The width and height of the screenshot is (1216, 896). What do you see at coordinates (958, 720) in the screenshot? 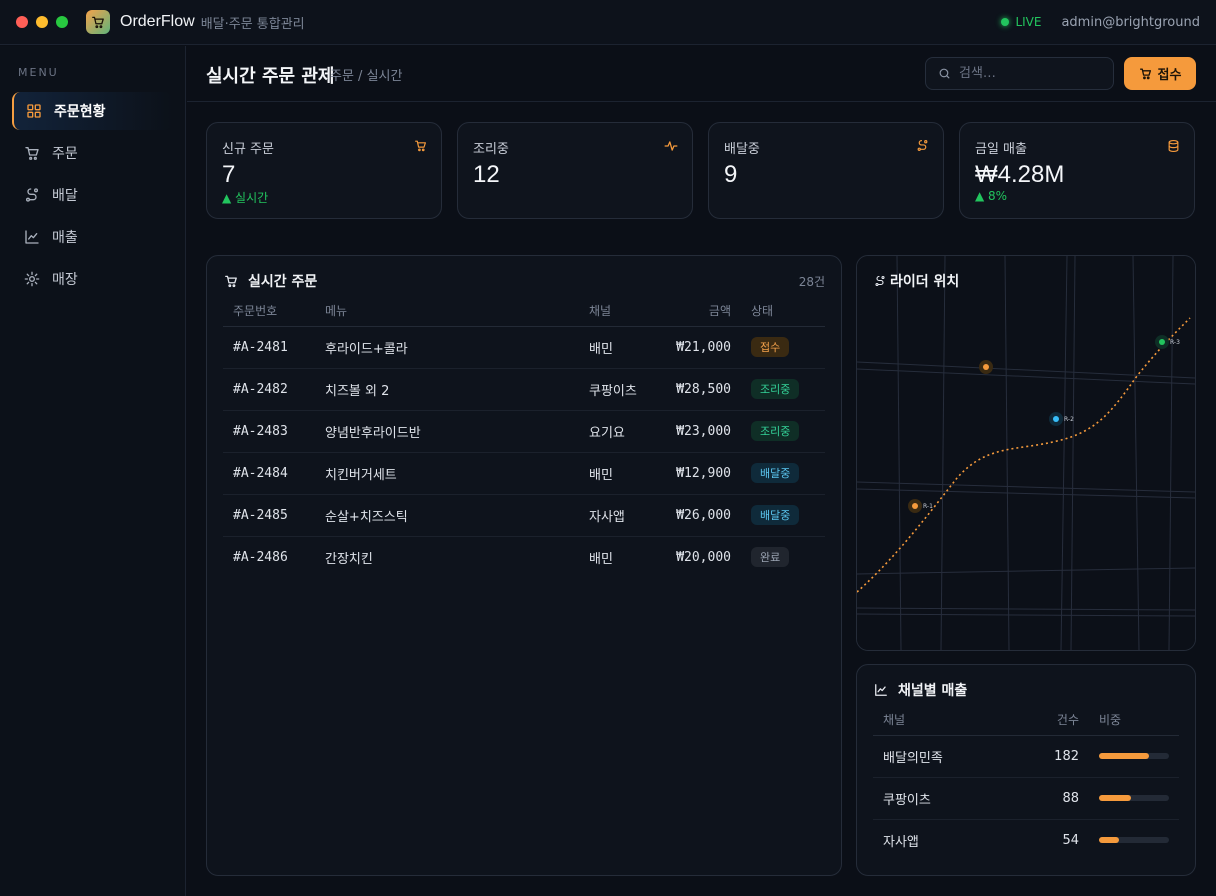
I see `column-header: 채널` at bounding box center [958, 720].